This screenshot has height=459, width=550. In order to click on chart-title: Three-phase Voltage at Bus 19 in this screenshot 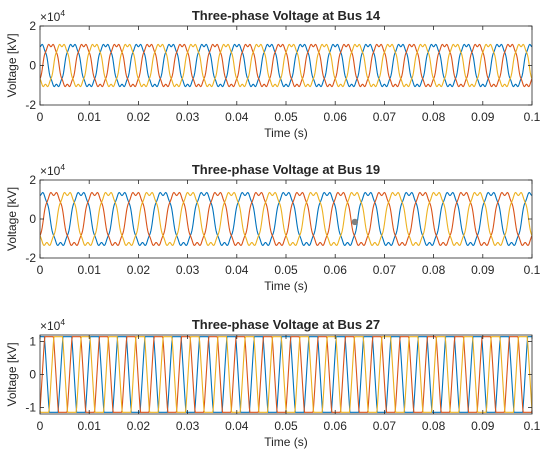, I will do `click(286, 169)`.